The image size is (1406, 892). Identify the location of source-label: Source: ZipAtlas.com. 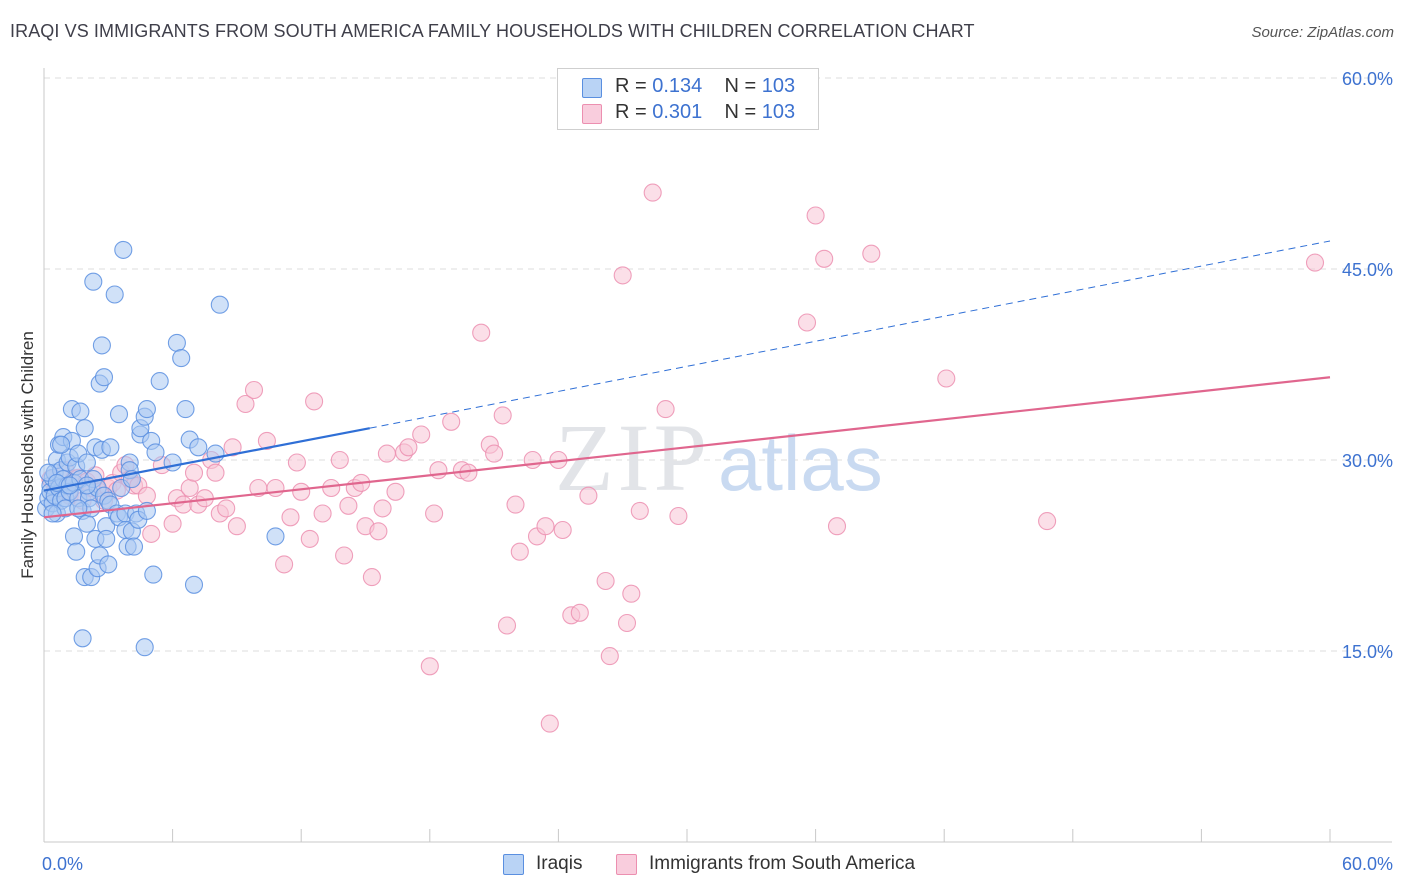
(1322, 32).